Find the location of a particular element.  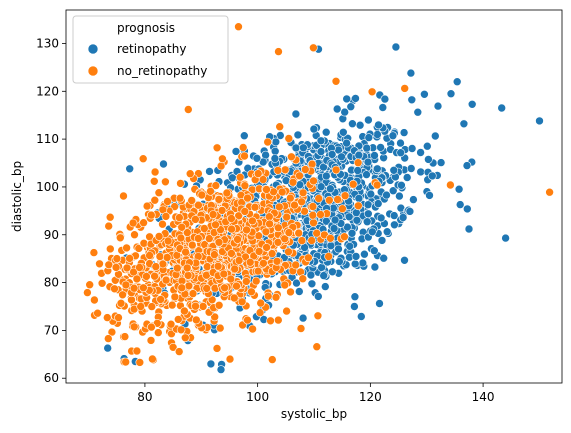

y-tick-label: 130 is located at coordinates (47, 43).